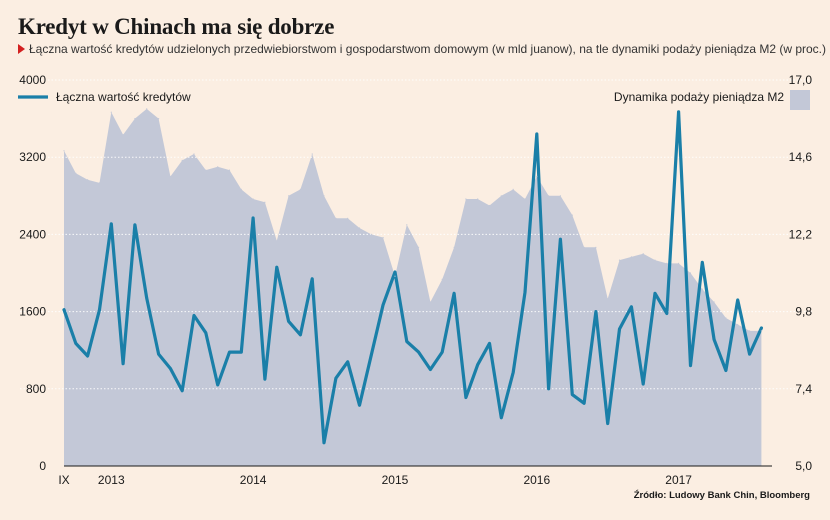 This screenshot has width=830, height=520. Describe the element at coordinates (32, 157) in the screenshot. I see `left-tick-label: 3200` at that location.